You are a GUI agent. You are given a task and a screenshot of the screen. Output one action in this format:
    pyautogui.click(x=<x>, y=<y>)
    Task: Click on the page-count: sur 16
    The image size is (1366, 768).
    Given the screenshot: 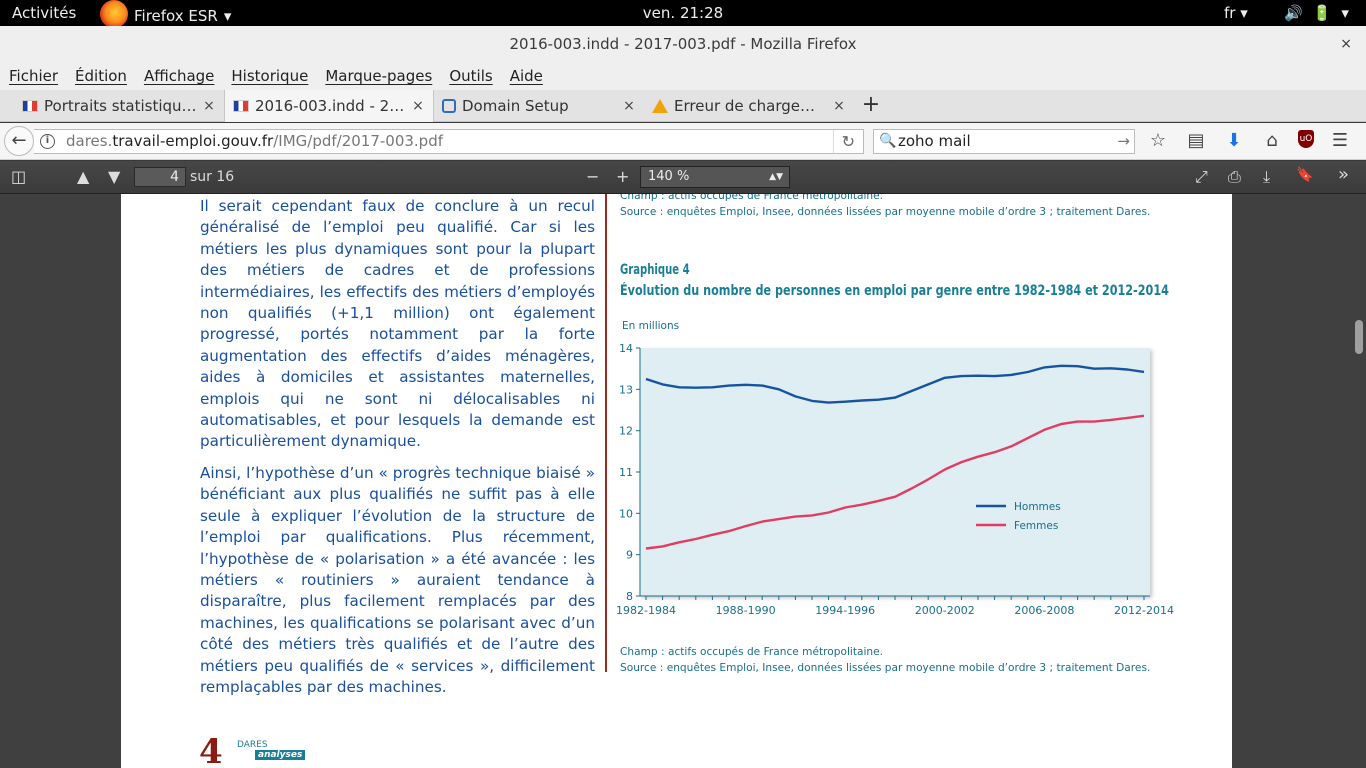 What is the action you would take?
    pyautogui.click(x=212, y=177)
    